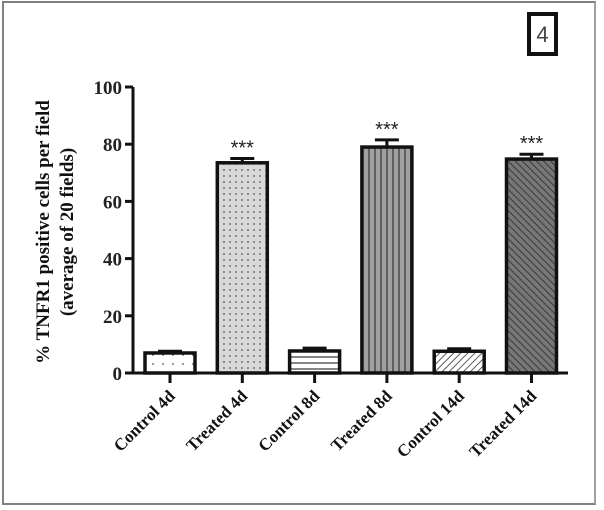 This screenshot has width=604, height=510. Describe the element at coordinates (387, 260) in the screenshot. I see `bar-treated-8d` at that location.